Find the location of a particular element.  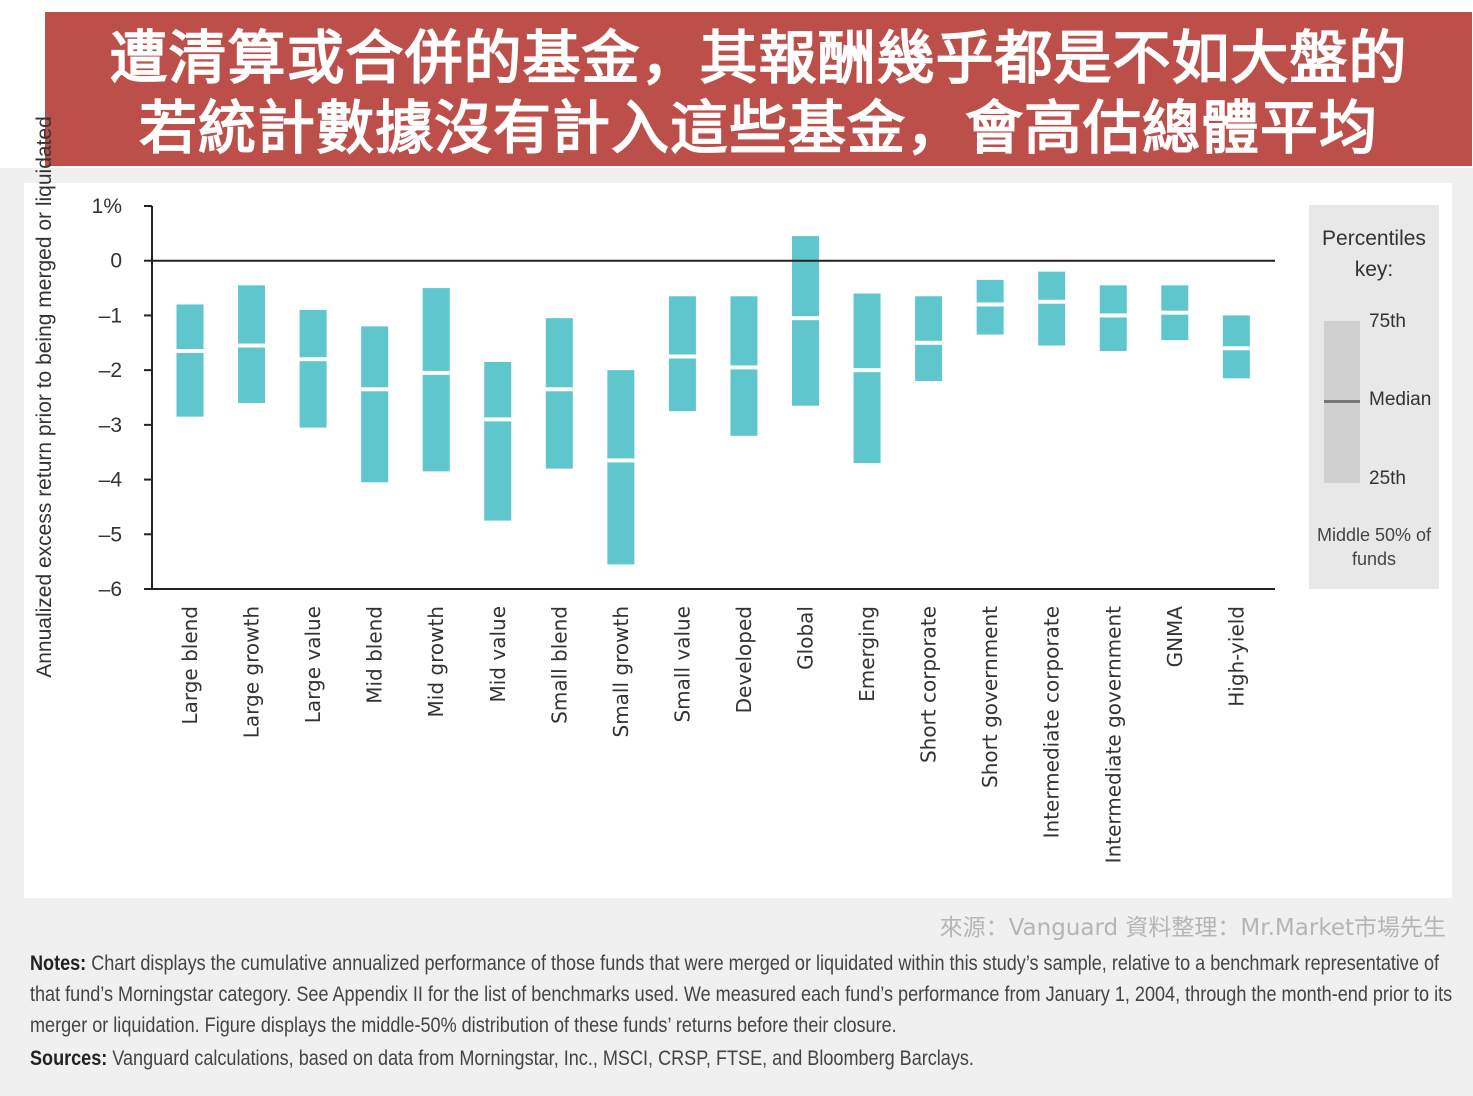

y-tick-label: 0 is located at coordinates (116, 261).